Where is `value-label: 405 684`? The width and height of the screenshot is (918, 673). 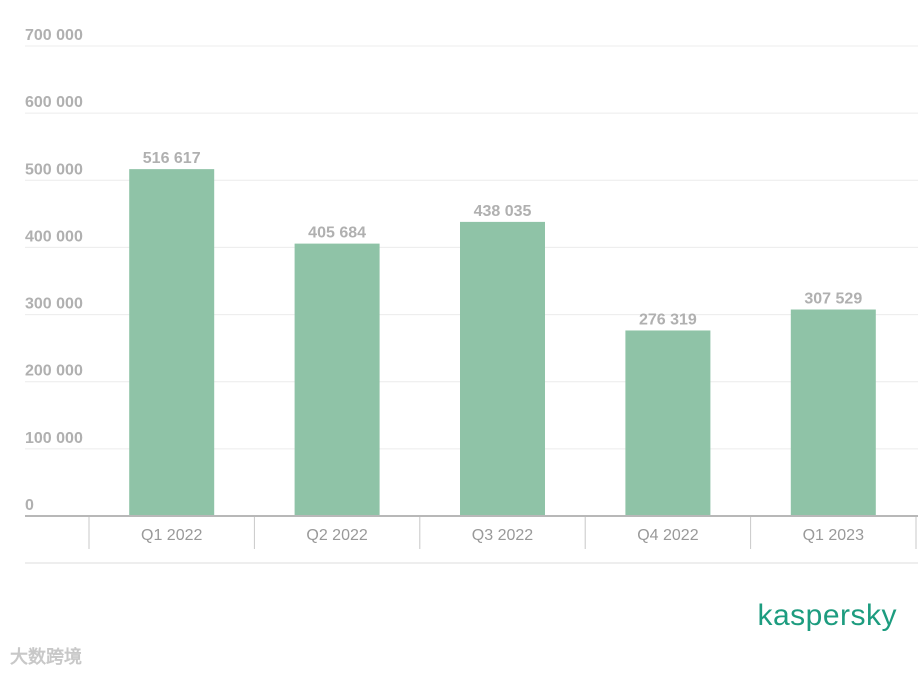 value-label: 405 684 is located at coordinates (337, 233).